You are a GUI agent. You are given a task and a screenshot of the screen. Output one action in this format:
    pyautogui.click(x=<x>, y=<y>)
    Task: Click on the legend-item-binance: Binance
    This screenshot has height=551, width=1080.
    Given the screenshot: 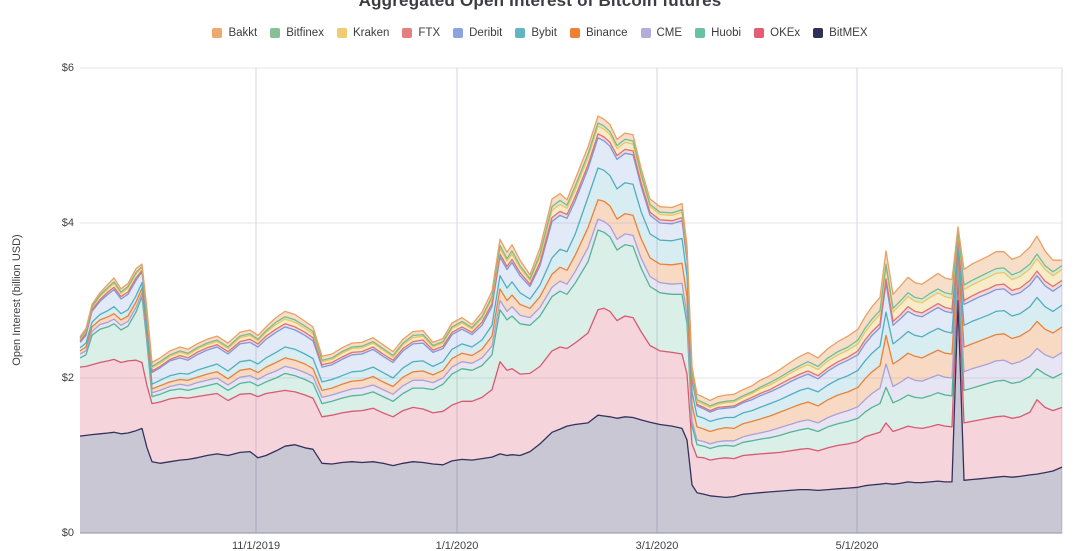 What is the action you would take?
    pyautogui.click(x=598, y=33)
    